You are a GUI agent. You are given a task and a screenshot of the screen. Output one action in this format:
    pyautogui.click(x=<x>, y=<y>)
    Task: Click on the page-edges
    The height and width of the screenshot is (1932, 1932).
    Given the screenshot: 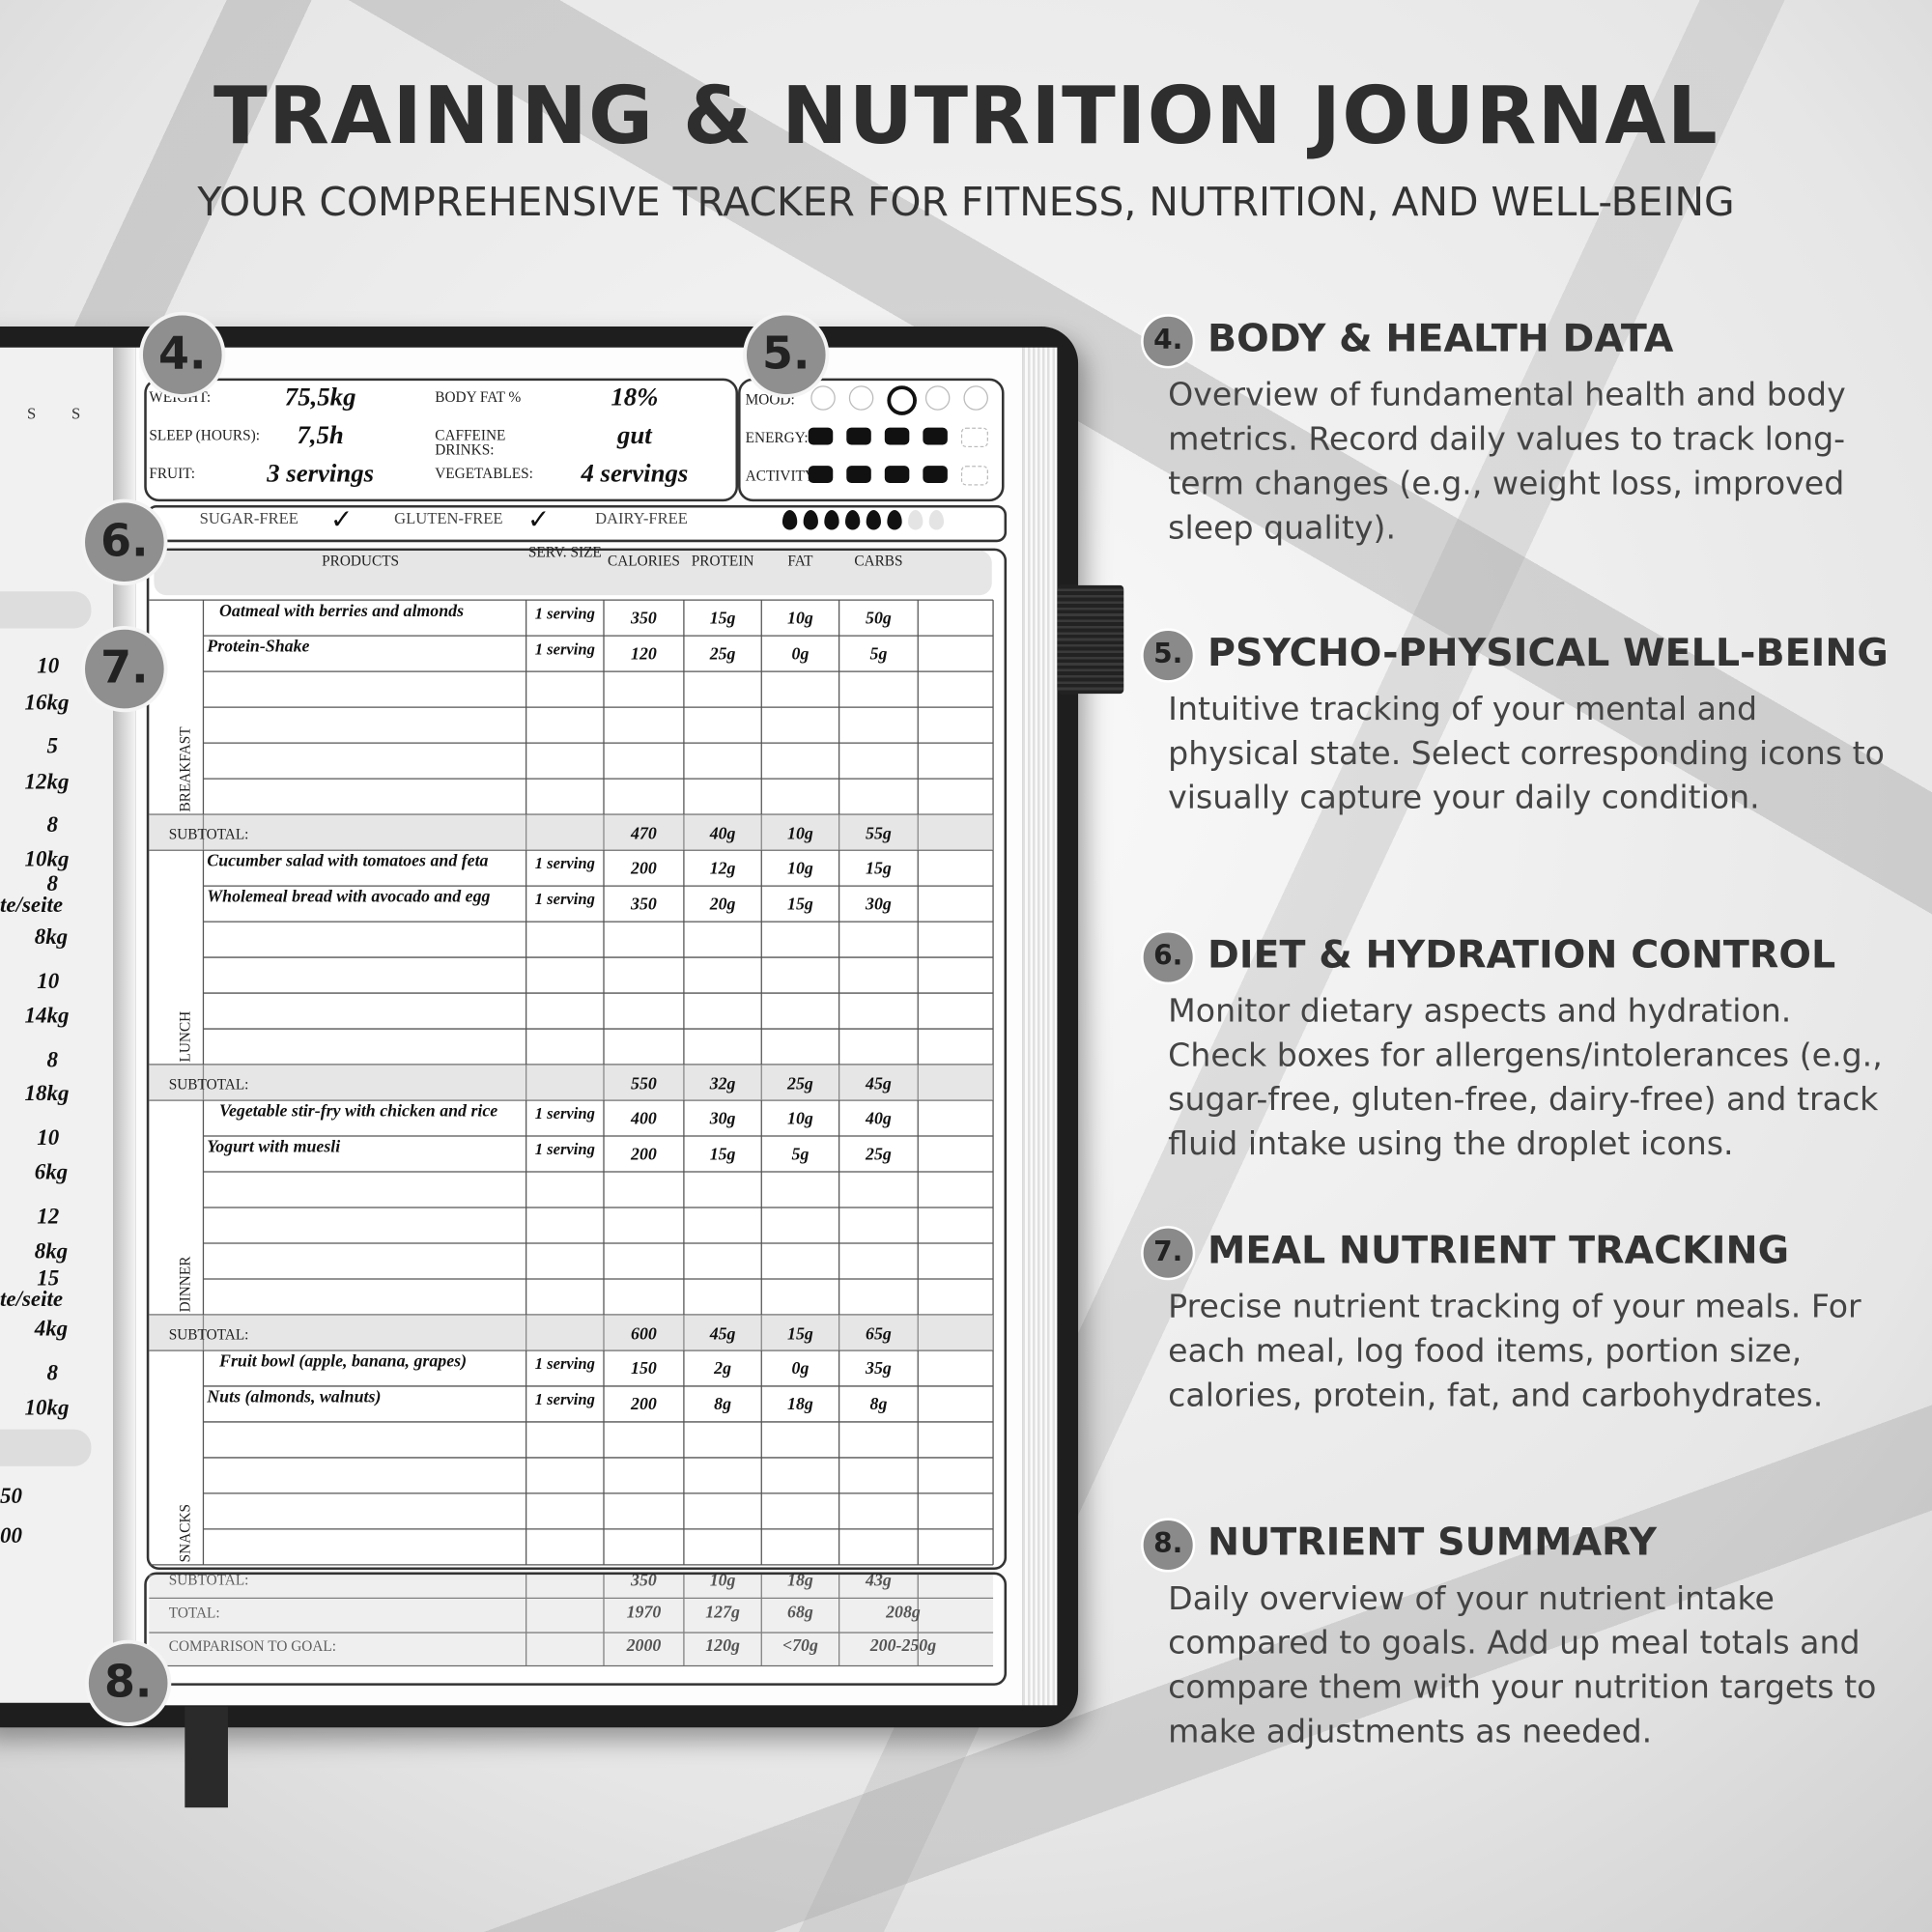 What is the action you would take?
    pyautogui.click(x=1040, y=1026)
    